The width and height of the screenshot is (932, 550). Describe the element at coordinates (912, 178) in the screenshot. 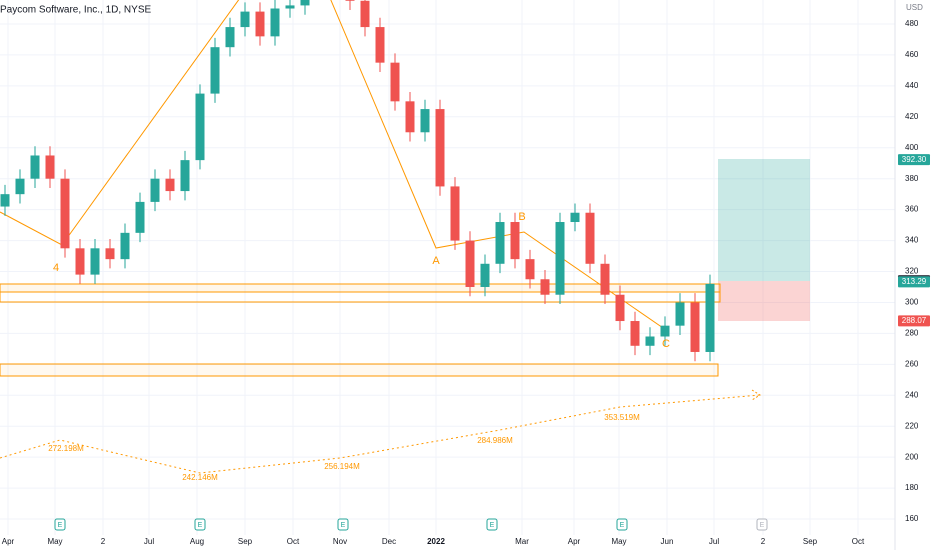

I see `y-tick-label: 380` at that location.